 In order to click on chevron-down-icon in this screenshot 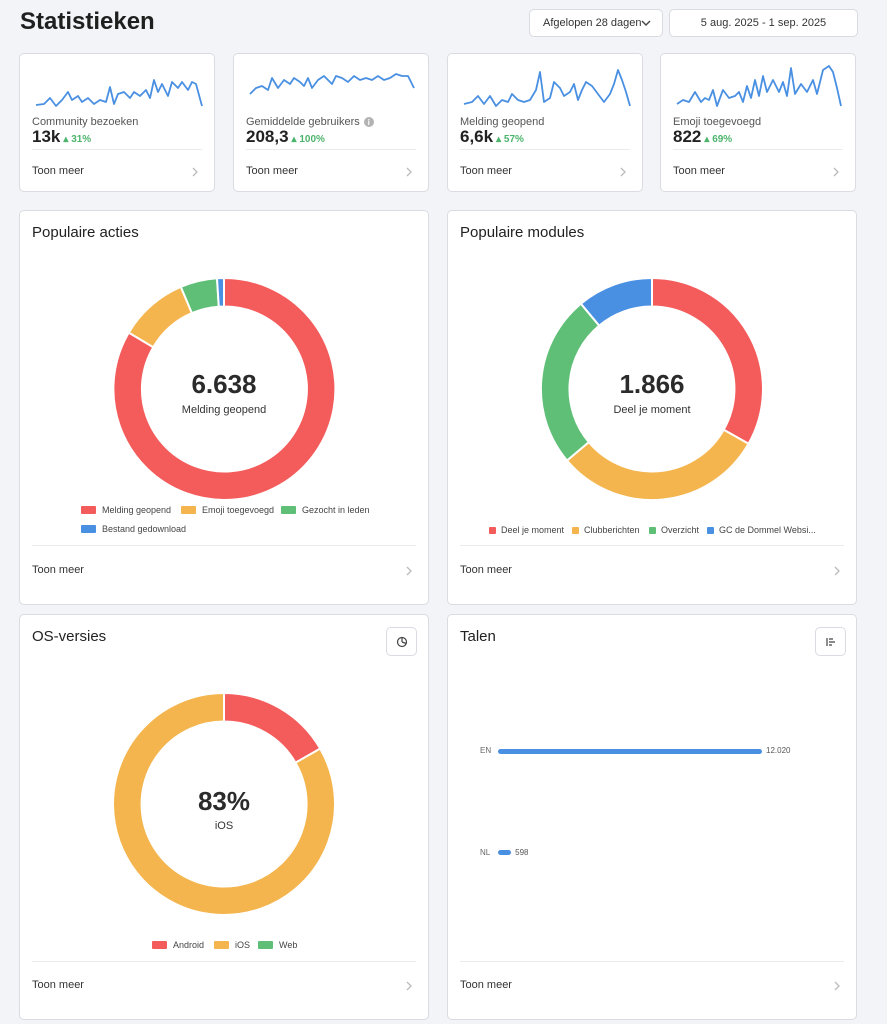, I will do `click(646, 23)`.